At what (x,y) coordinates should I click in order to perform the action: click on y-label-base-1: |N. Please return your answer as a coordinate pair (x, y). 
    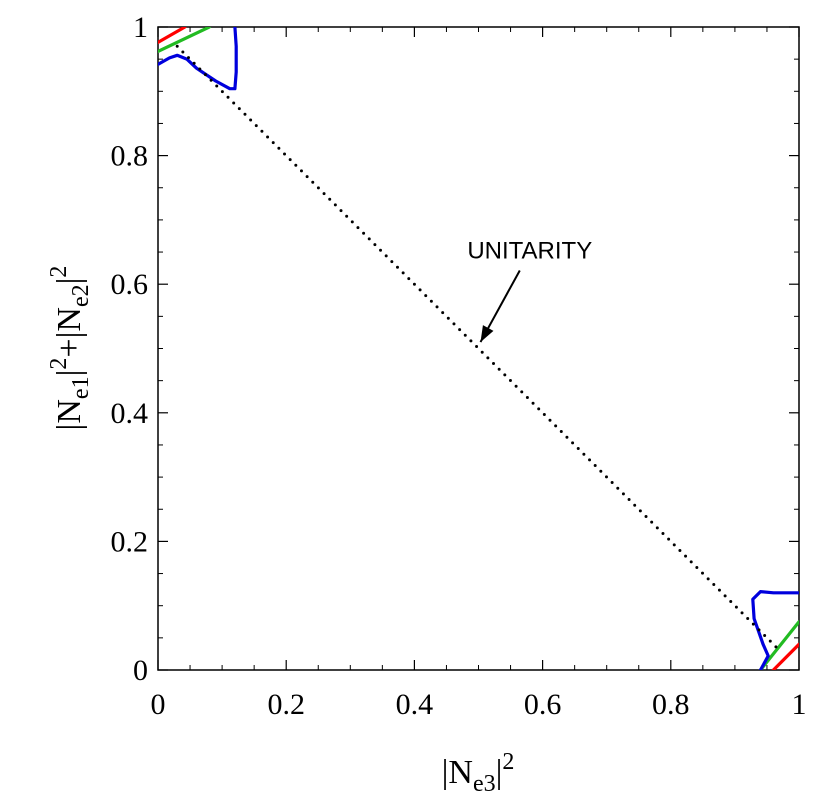
    Looking at the image, I should click on (69, 414).